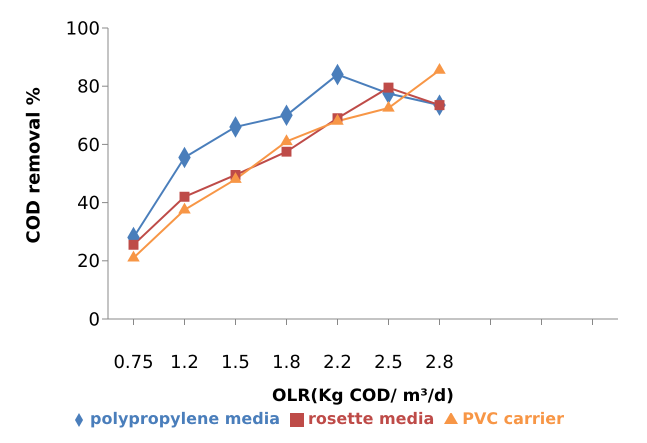  I want to click on legend-label: PVC carrier, so click(513, 418).